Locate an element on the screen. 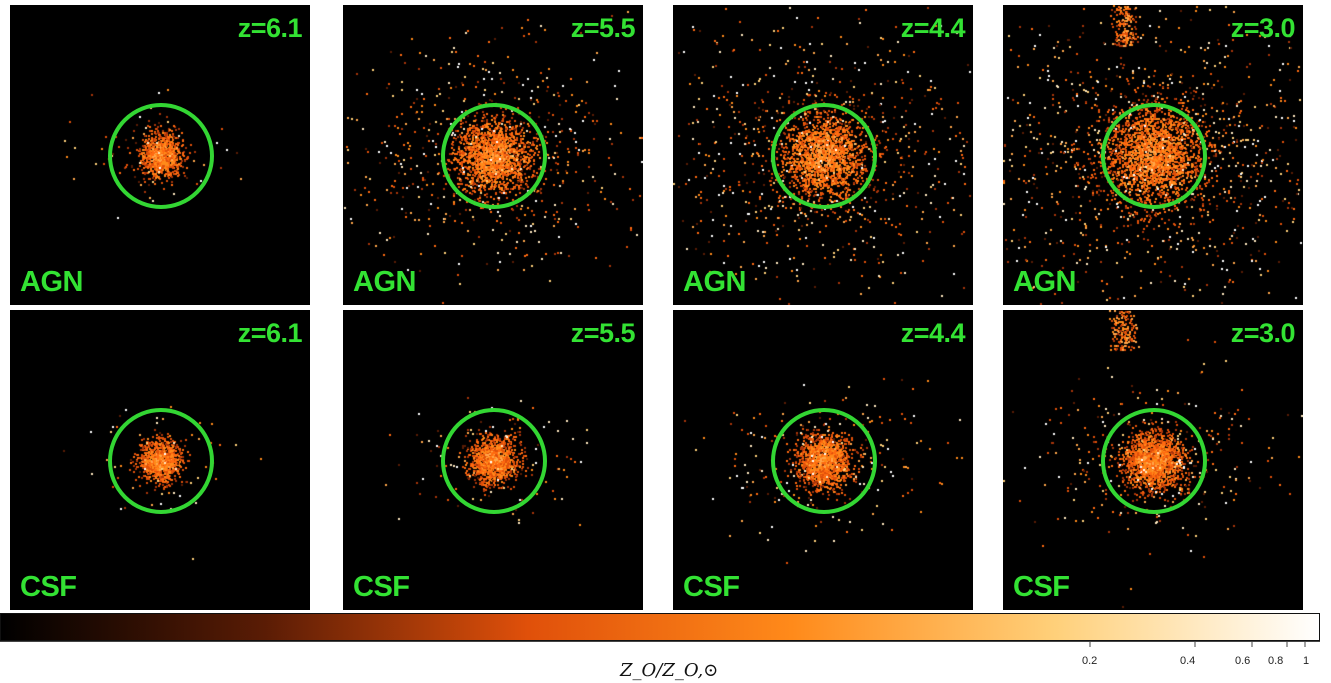 Image resolution: width=1331 pixels, height=683 pixels. panel-agn-z3.0: z=3.0 AGN is located at coordinates (1153, 155).